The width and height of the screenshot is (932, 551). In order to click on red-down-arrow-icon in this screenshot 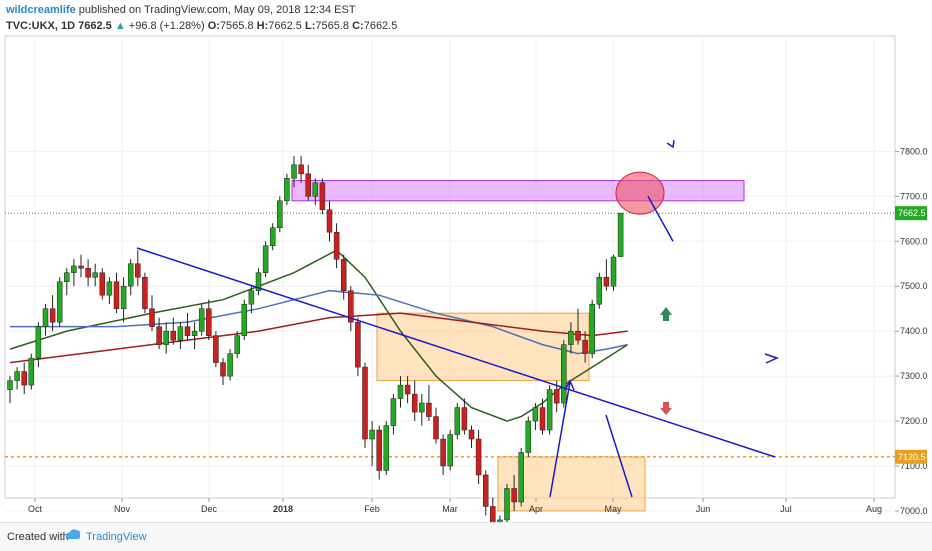, I will do `click(666, 411)`.